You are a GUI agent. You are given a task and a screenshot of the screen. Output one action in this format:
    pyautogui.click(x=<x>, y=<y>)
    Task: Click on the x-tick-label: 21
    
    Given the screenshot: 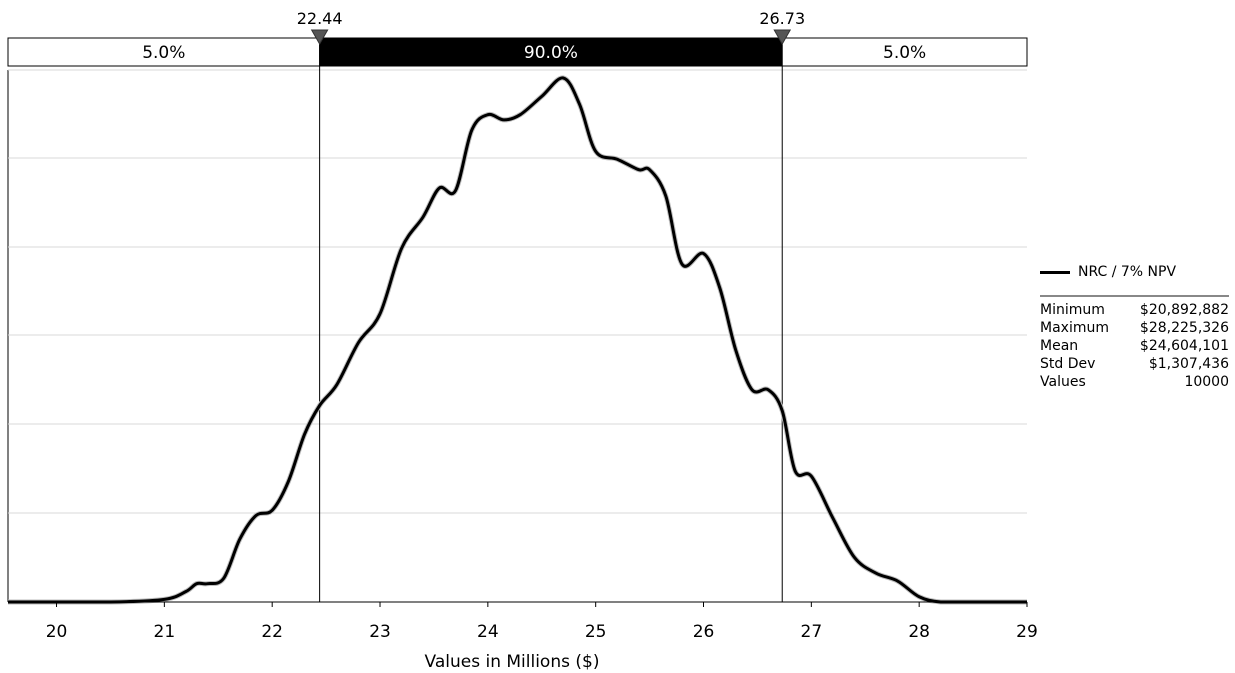 What is the action you would take?
    pyautogui.click(x=165, y=632)
    